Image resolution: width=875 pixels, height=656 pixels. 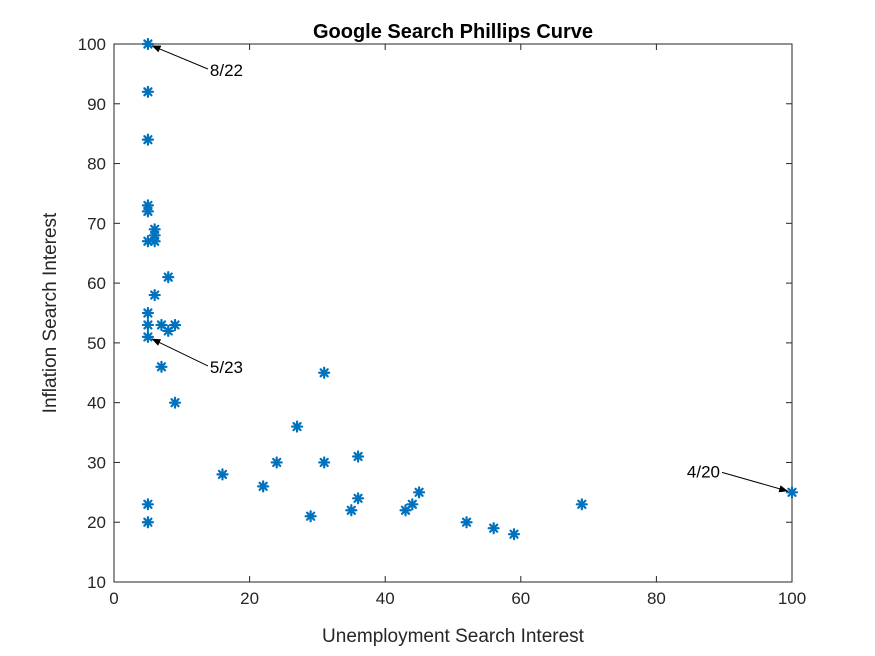 What do you see at coordinates (96, 343) in the screenshot?
I see `y-tick-label: 50` at bounding box center [96, 343].